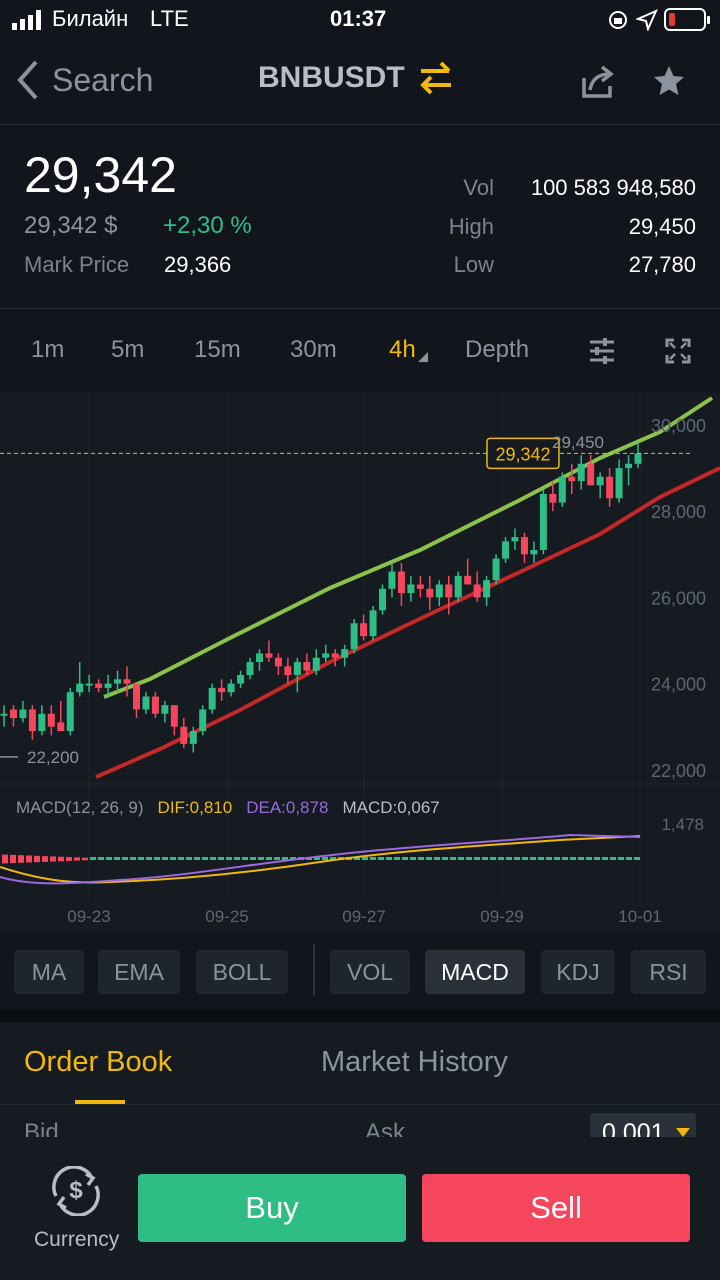 The image size is (720, 1280). I want to click on indicator-boll: BOLL, so click(242, 972).